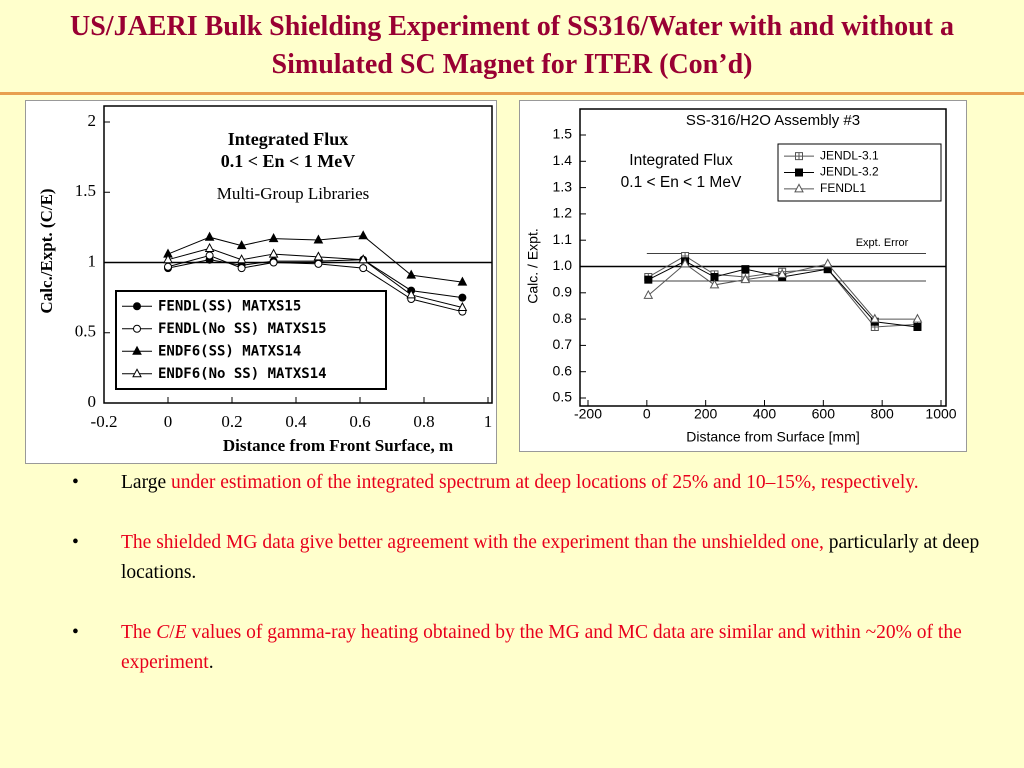  What do you see at coordinates (242, 374) in the screenshot?
I see `legend-label: ENDF6(No SS) MATXS14` at bounding box center [242, 374].